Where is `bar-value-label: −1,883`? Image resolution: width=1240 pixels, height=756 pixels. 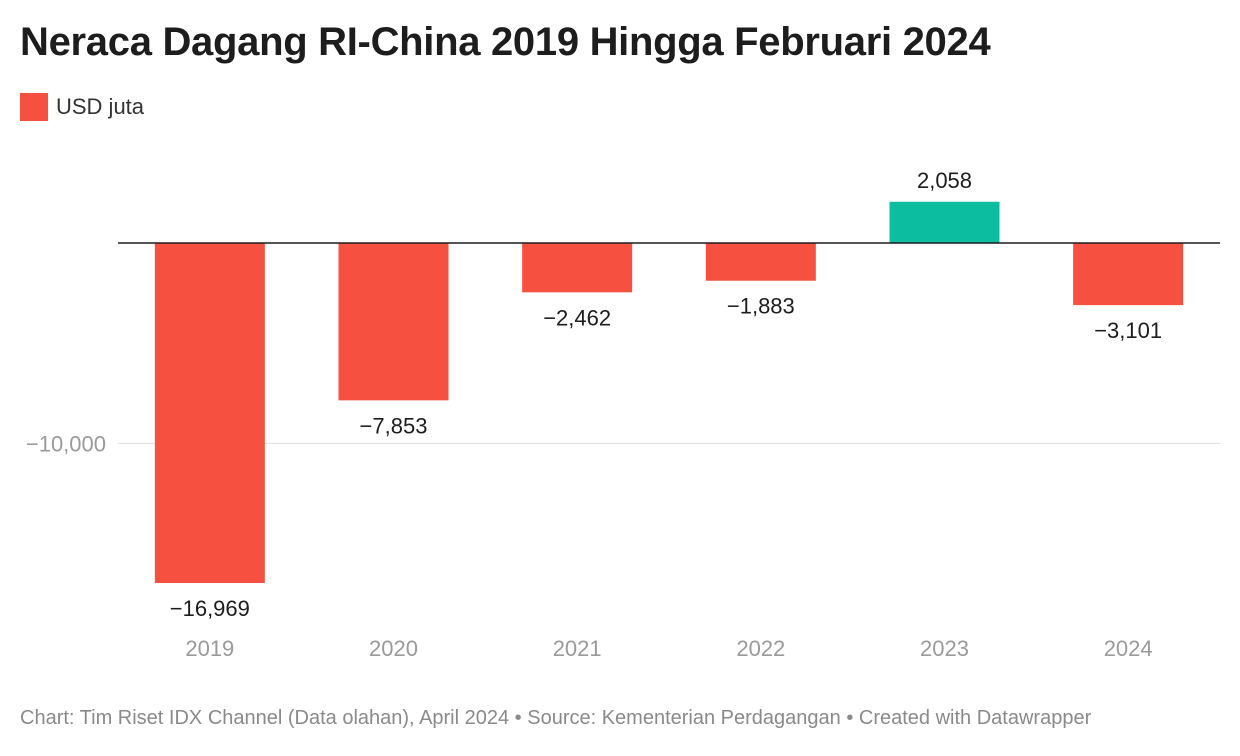 bar-value-label: −1,883 is located at coordinates (761, 306).